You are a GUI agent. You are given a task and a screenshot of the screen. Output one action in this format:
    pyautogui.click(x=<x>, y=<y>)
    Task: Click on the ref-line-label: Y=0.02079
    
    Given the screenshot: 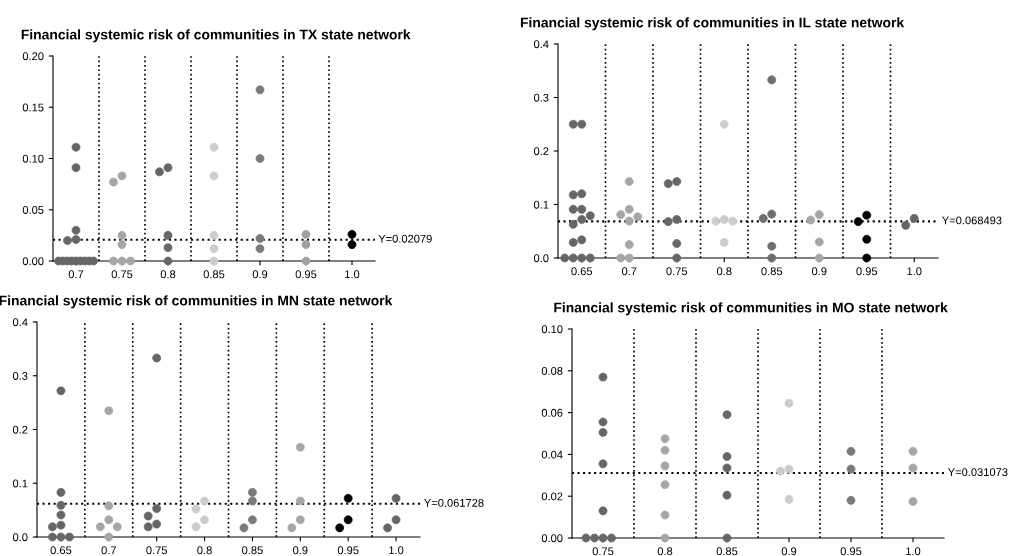 What is the action you would take?
    pyautogui.click(x=405, y=238)
    